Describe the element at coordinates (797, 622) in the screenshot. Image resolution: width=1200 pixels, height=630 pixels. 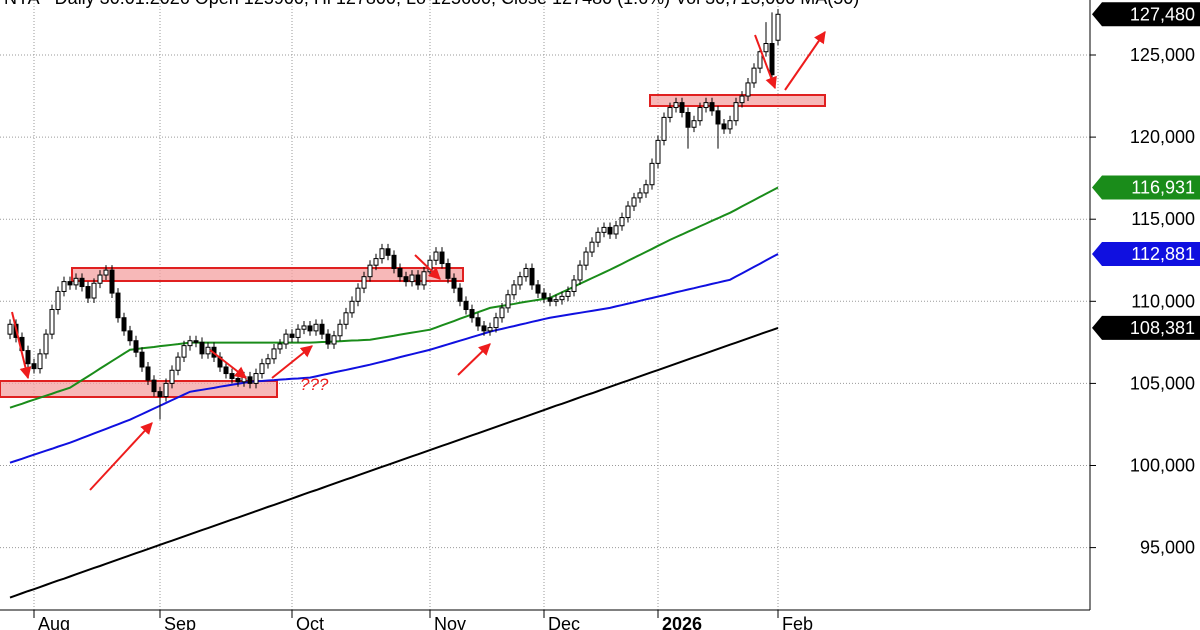
I see `x-tick-label: Feb` at that location.